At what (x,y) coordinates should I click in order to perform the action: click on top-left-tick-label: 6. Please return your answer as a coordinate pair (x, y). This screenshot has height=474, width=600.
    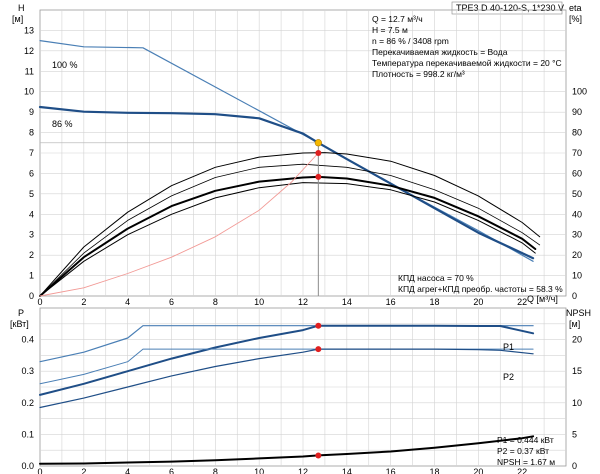
    Looking at the image, I should click on (31, 173).